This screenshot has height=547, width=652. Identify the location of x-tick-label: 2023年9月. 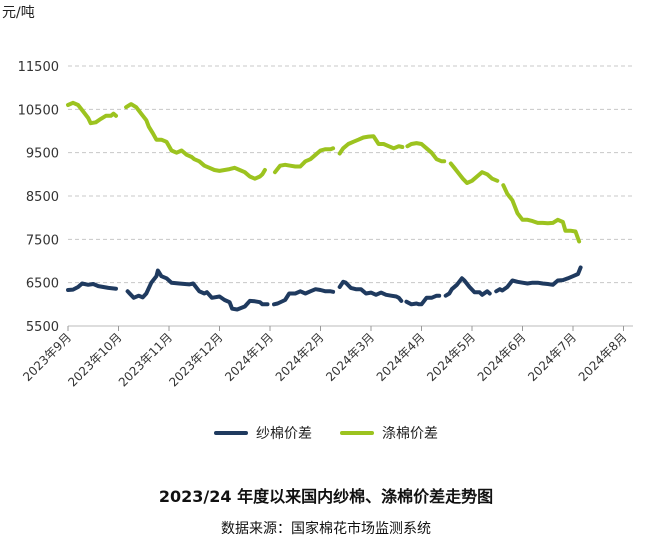
(47, 357).